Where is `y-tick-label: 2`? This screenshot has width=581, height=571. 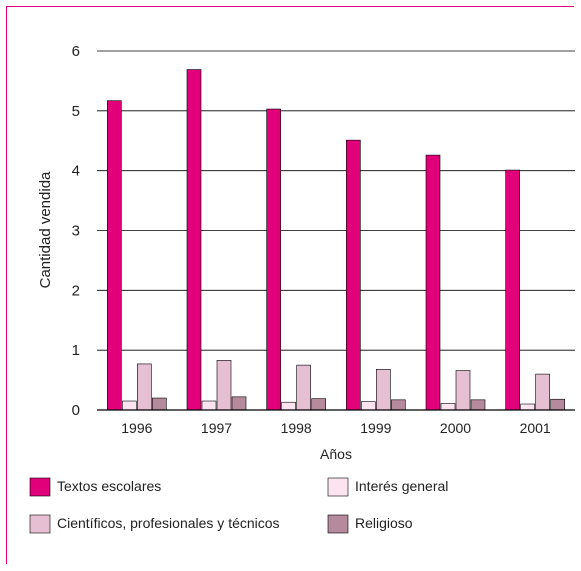
y-tick-label: 2 is located at coordinates (76, 290).